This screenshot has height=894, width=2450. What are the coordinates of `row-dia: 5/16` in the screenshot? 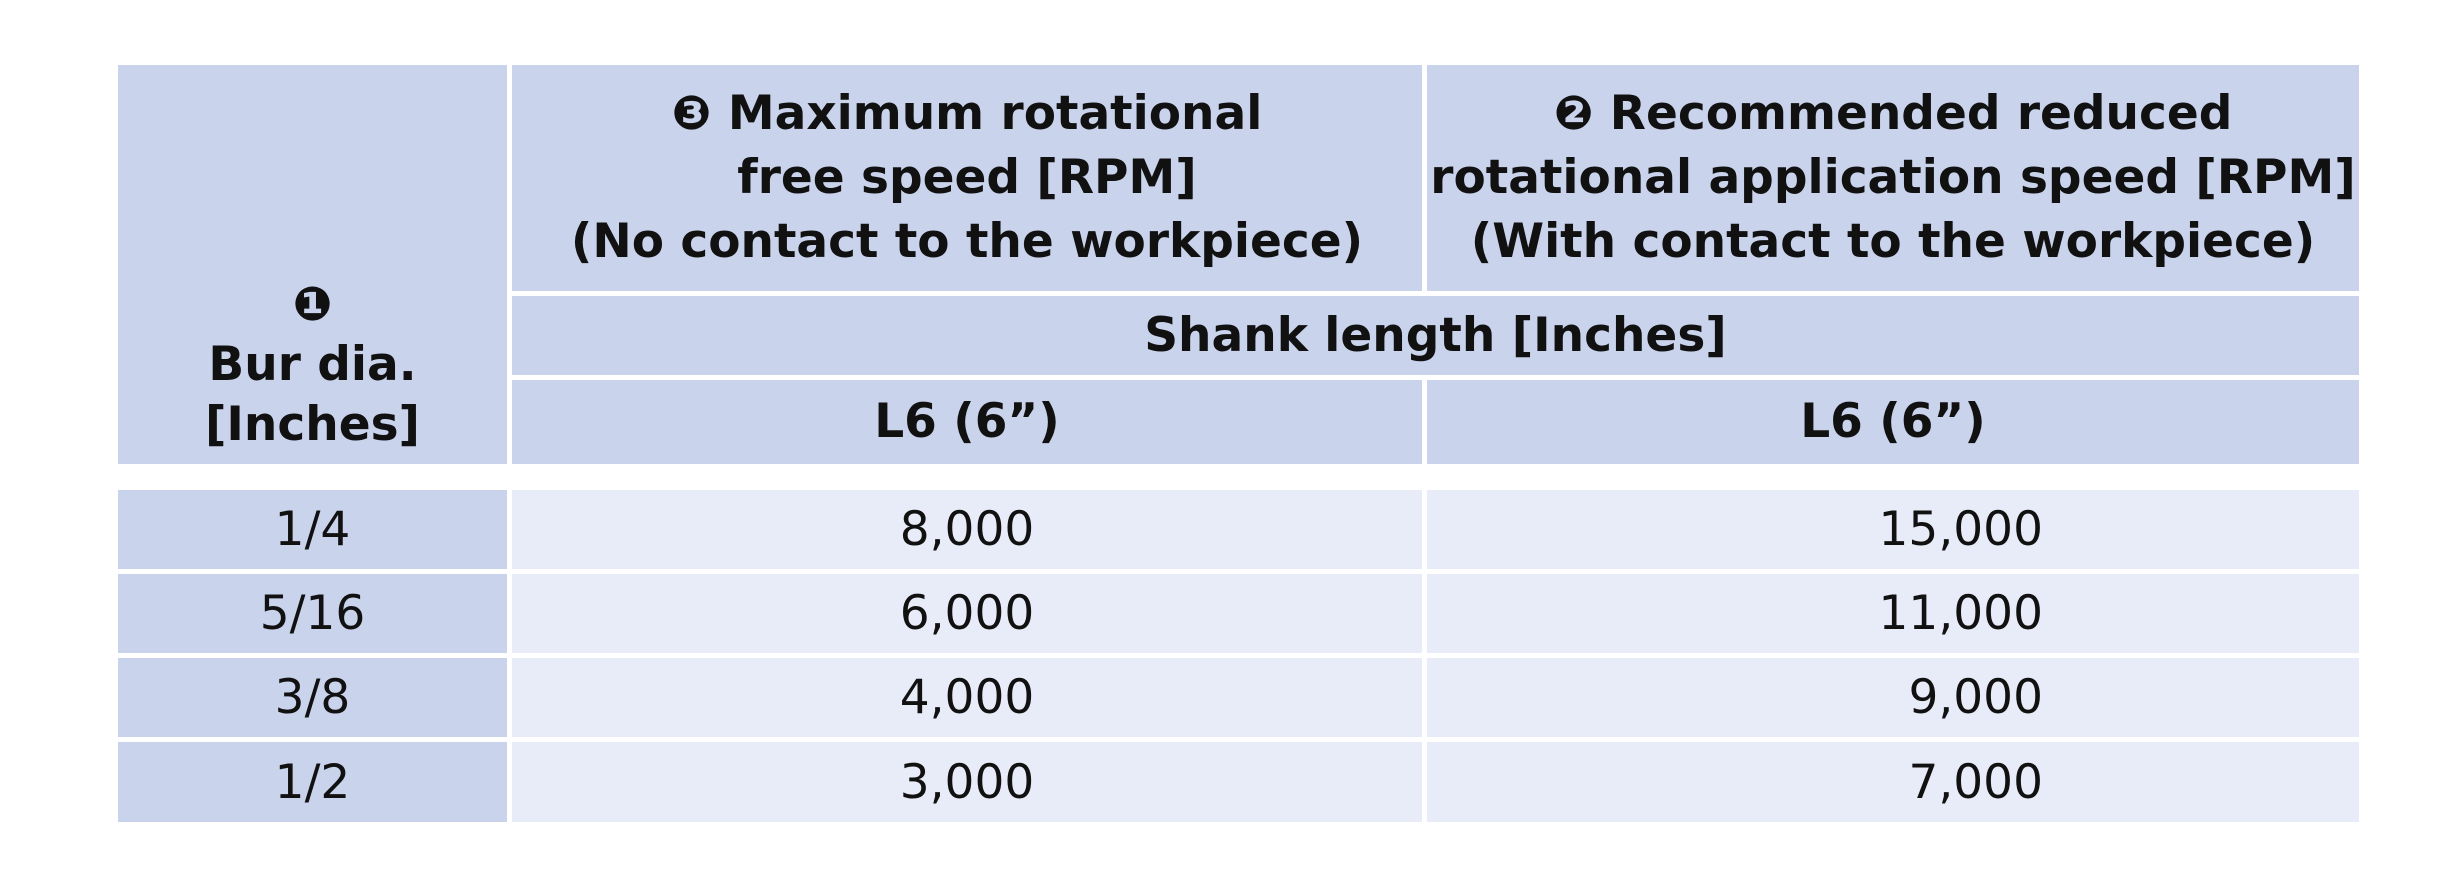 It's located at (312, 613).